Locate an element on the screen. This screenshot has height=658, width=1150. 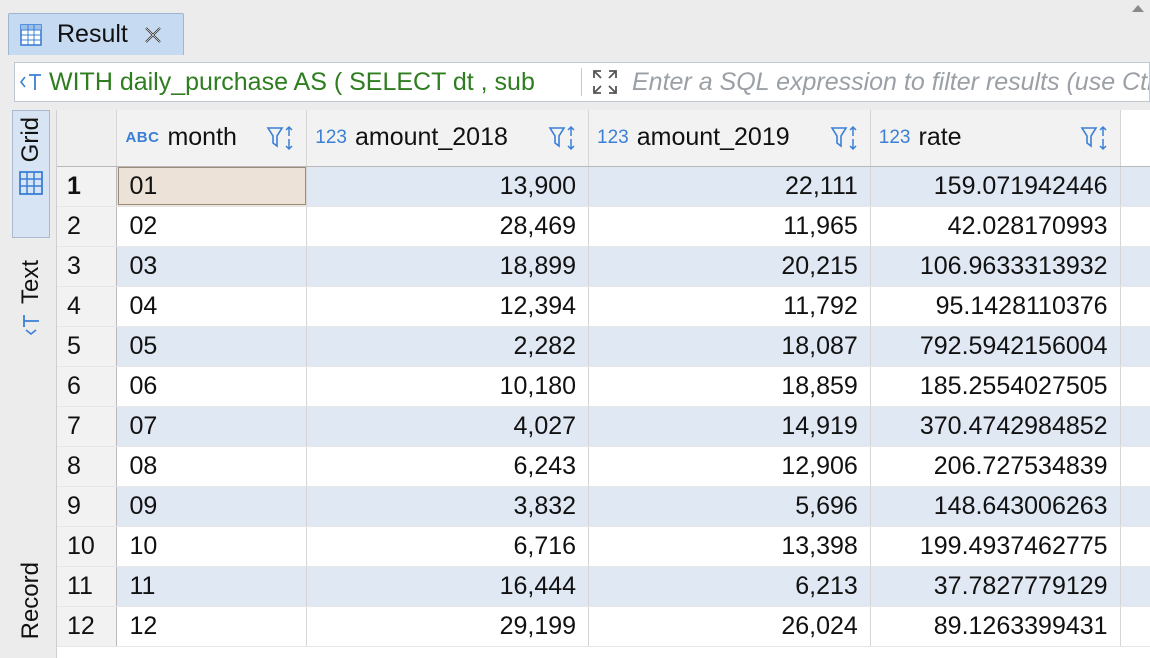
text-view-tab: Text is located at coordinates (31, 308).